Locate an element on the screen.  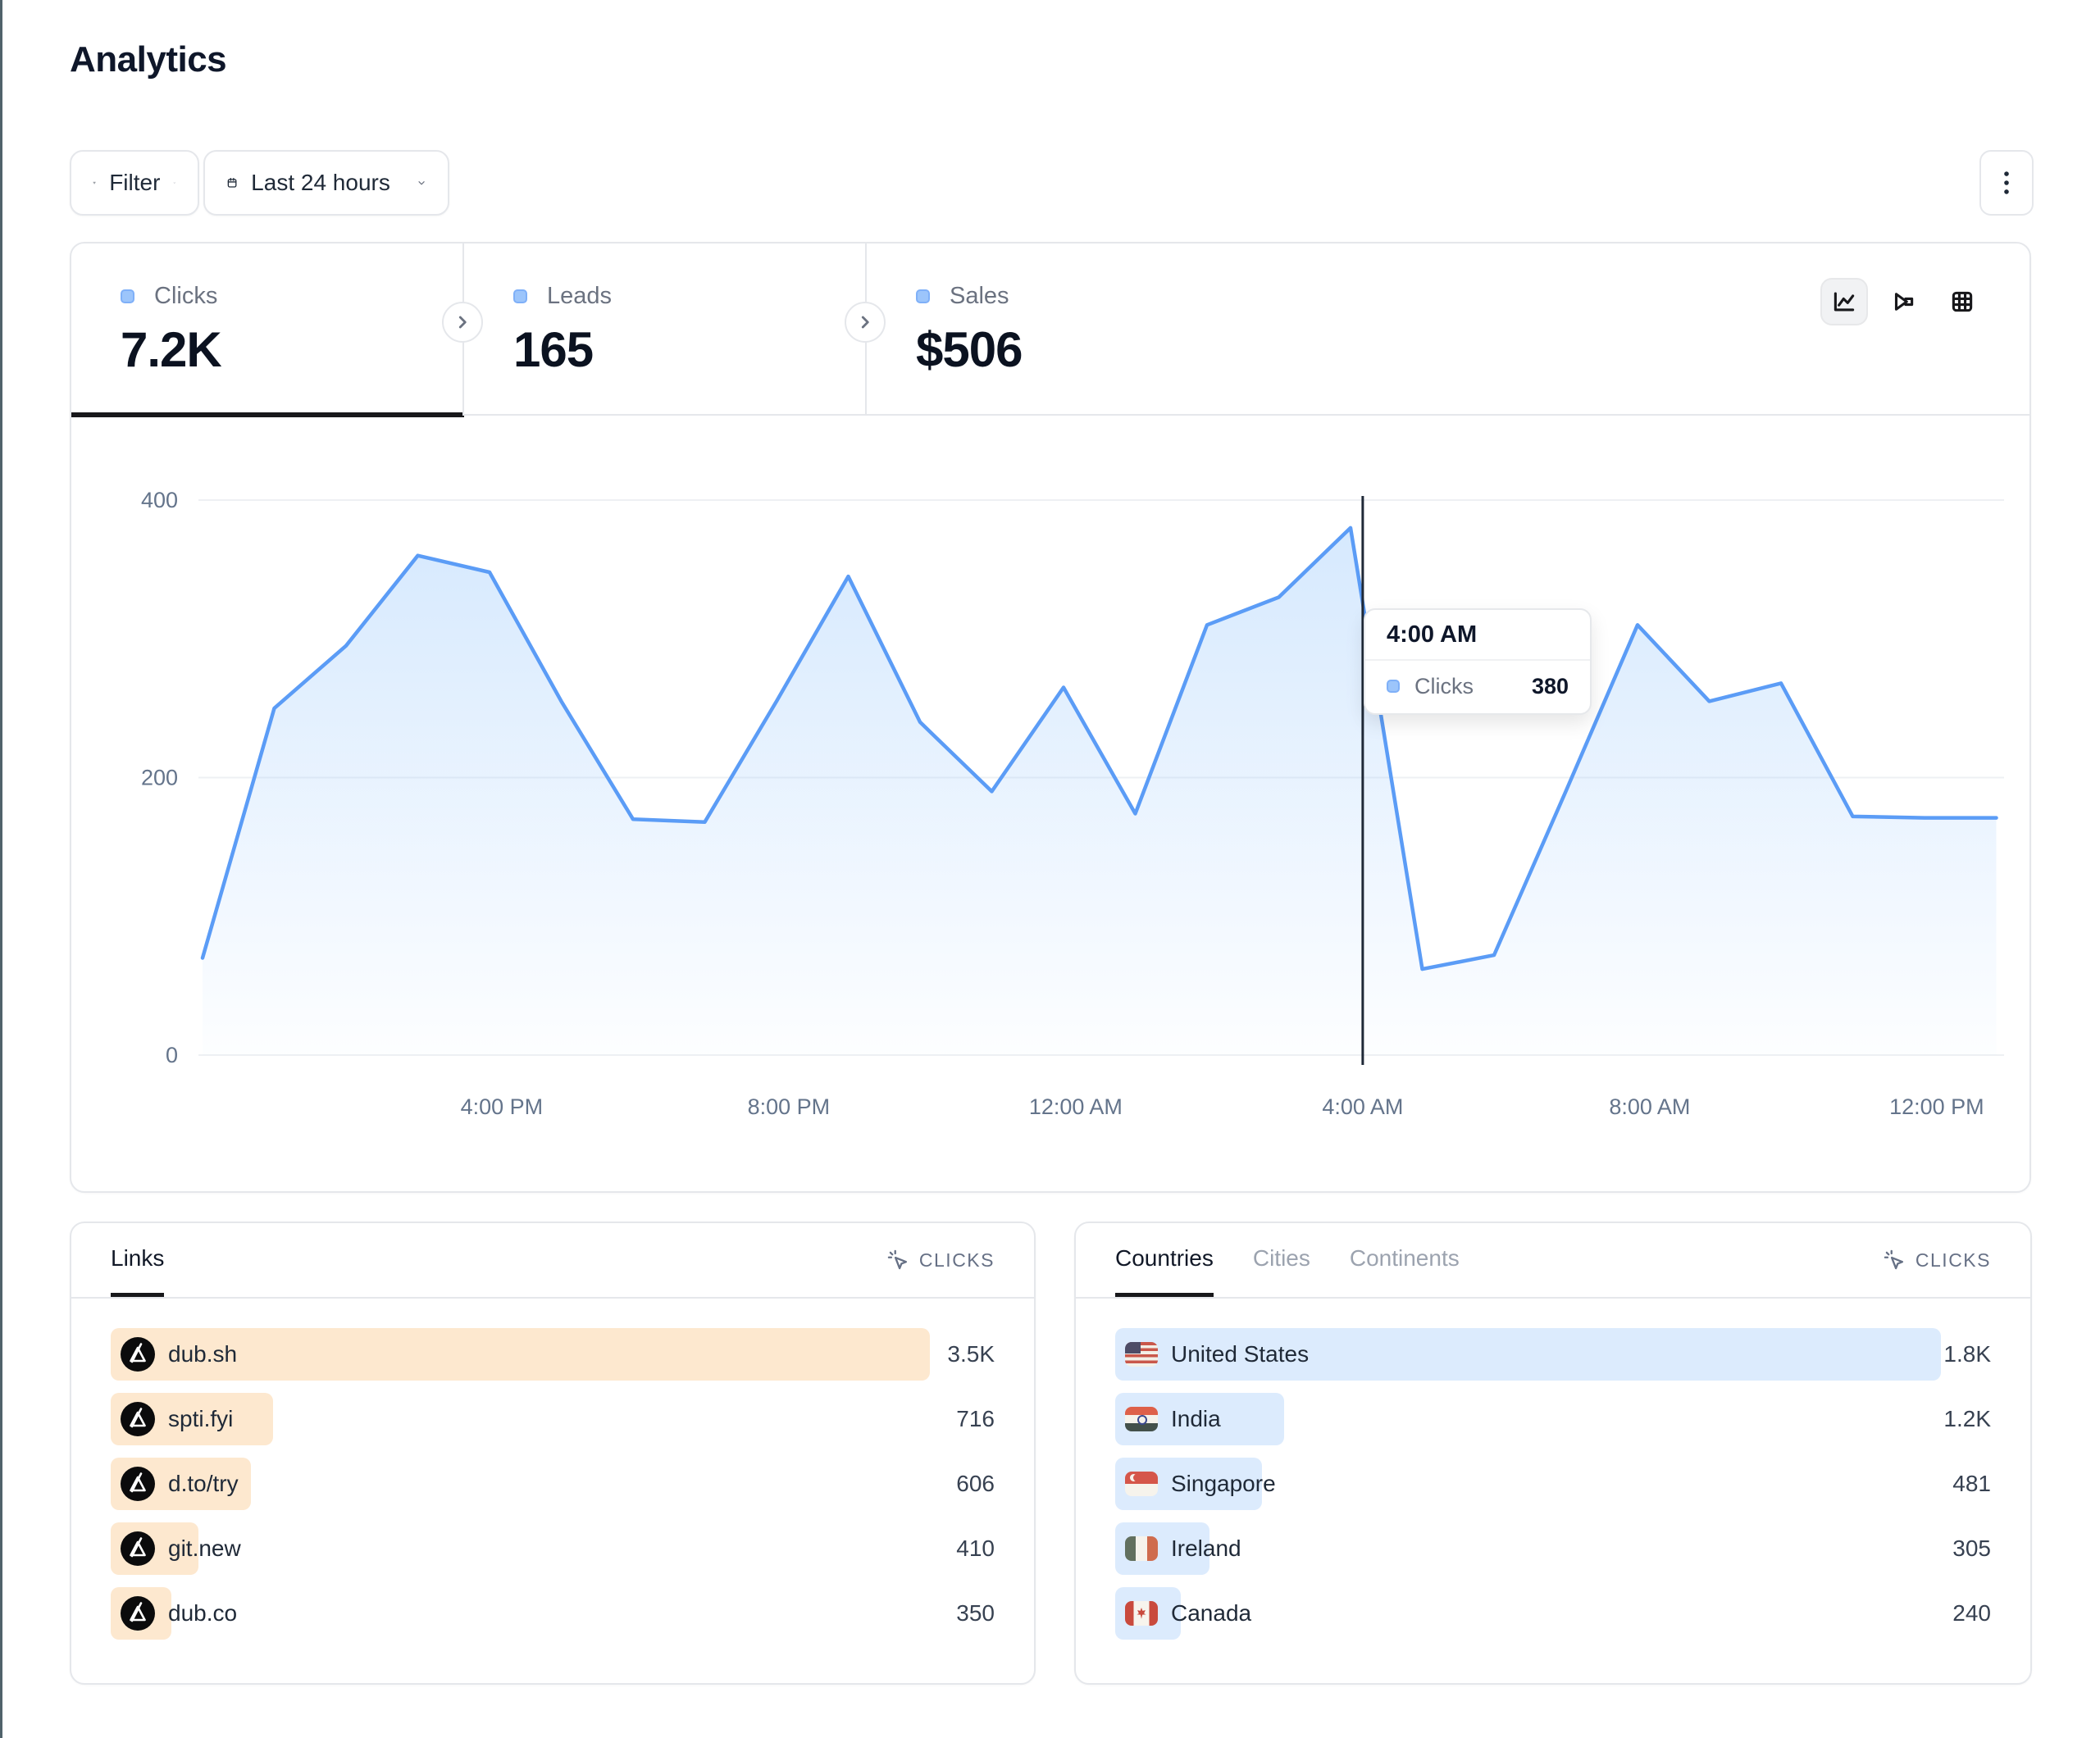
svg-text: 4:00 AM is located at coordinates (1362, 1106).